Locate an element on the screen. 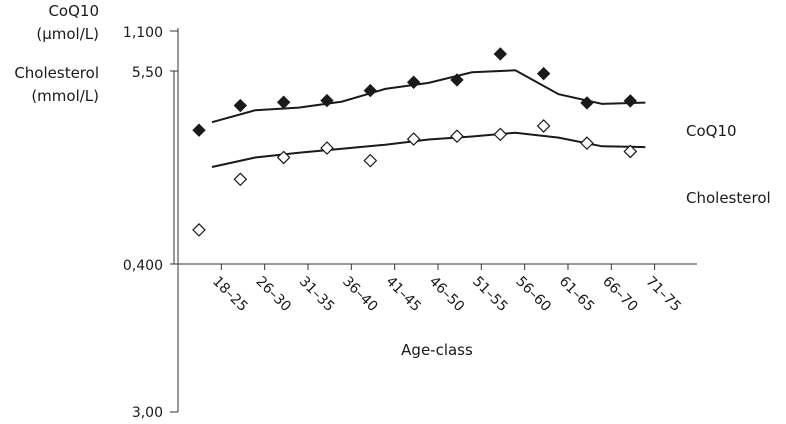  x-axis-label: Age-class is located at coordinates (437, 350).